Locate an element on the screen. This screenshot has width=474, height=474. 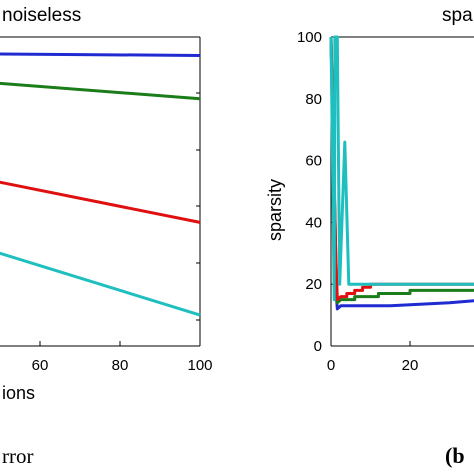
y-ticks is located at coordinates (198, 206).